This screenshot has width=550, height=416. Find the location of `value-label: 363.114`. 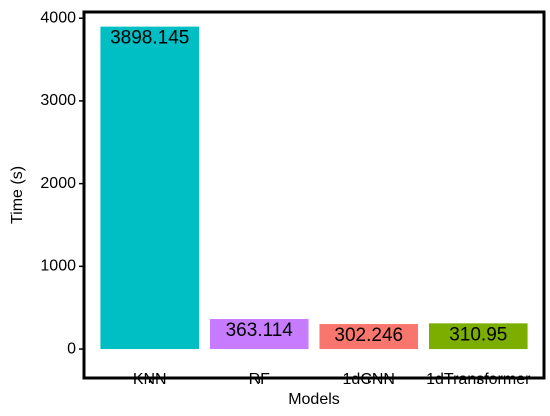

value-label: 363.114 is located at coordinates (260, 330).